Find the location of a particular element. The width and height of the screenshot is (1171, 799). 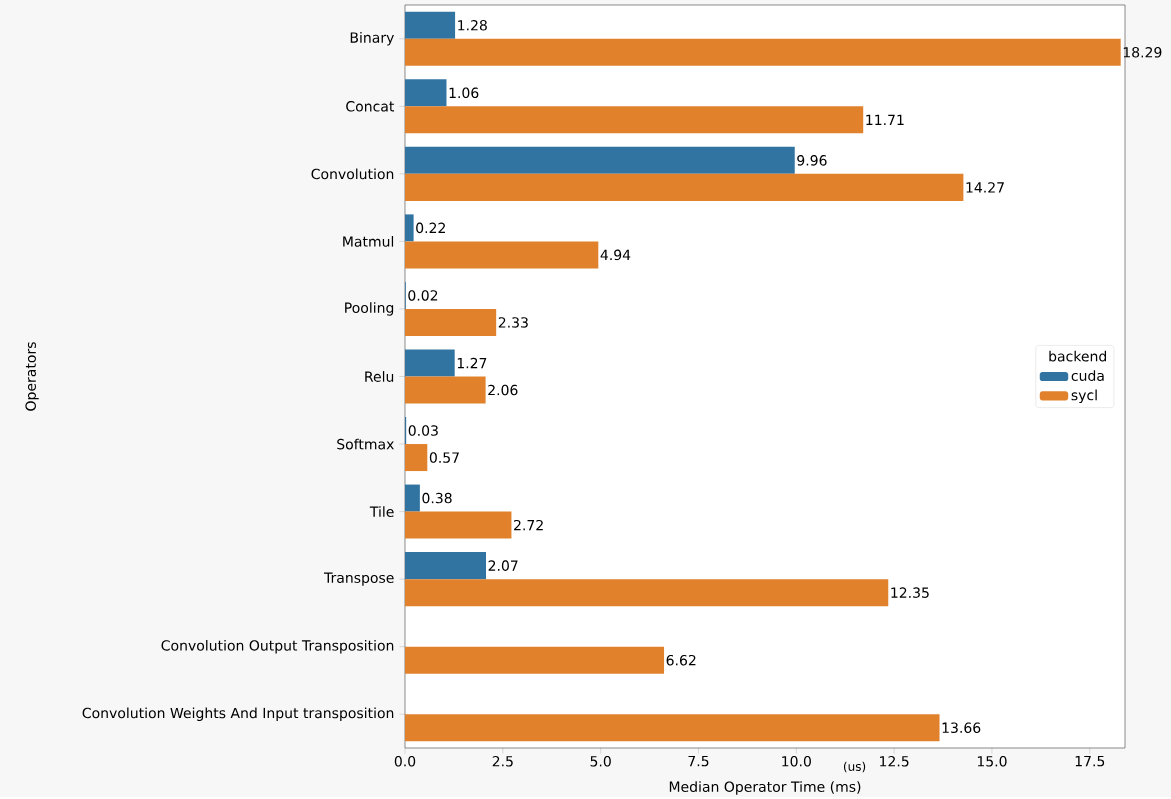

x-tick-label: 5.0 is located at coordinates (600, 761).